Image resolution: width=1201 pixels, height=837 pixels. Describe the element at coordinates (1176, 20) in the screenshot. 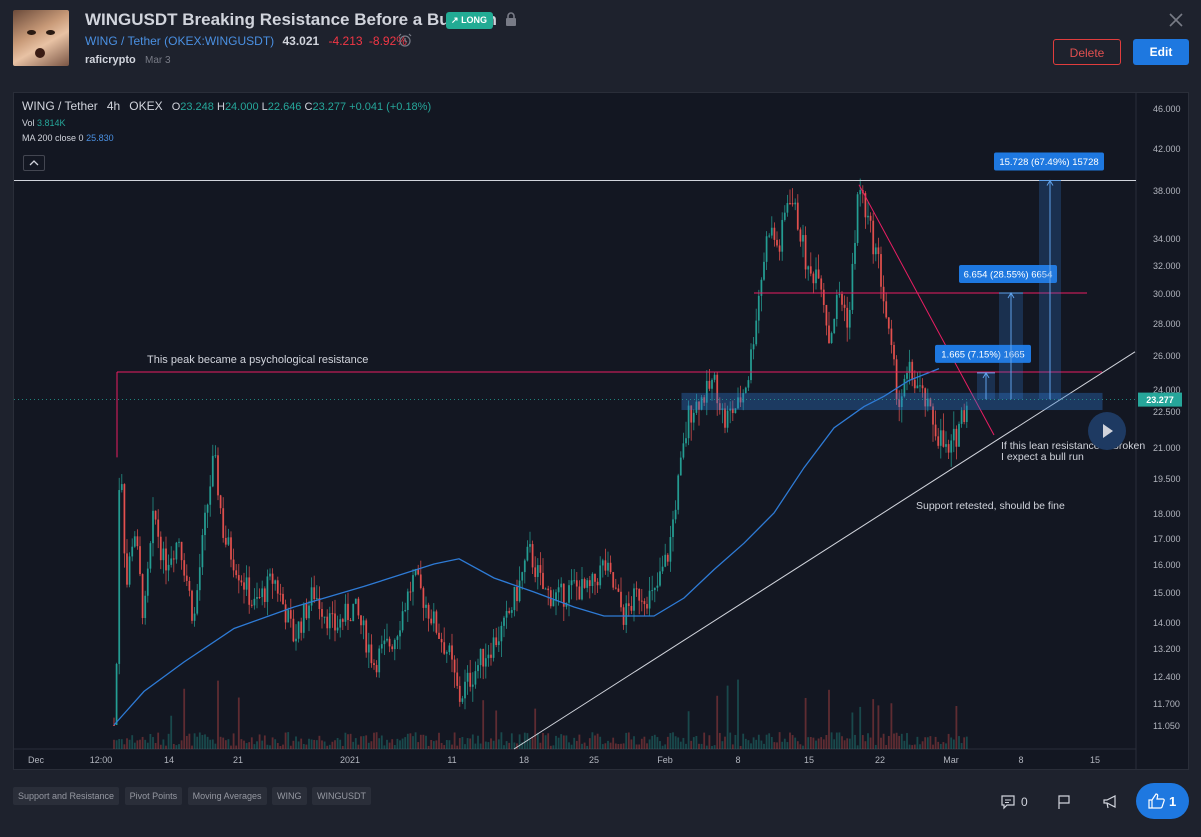

I see `close-icon` at that location.